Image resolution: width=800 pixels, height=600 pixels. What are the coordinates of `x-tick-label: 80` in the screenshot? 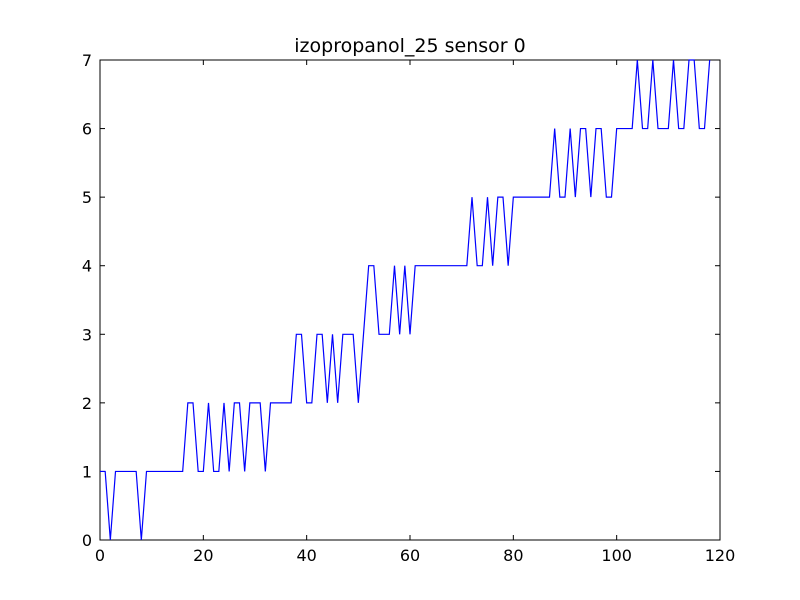 It's located at (513, 555).